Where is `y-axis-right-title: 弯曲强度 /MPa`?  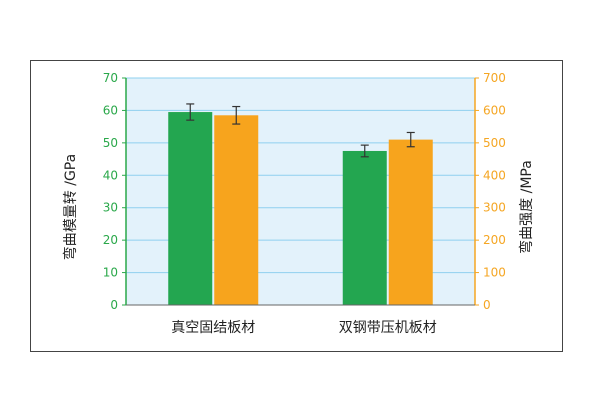 y-axis-right-title: 弯曲强度 /MPa is located at coordinates (526, 207).